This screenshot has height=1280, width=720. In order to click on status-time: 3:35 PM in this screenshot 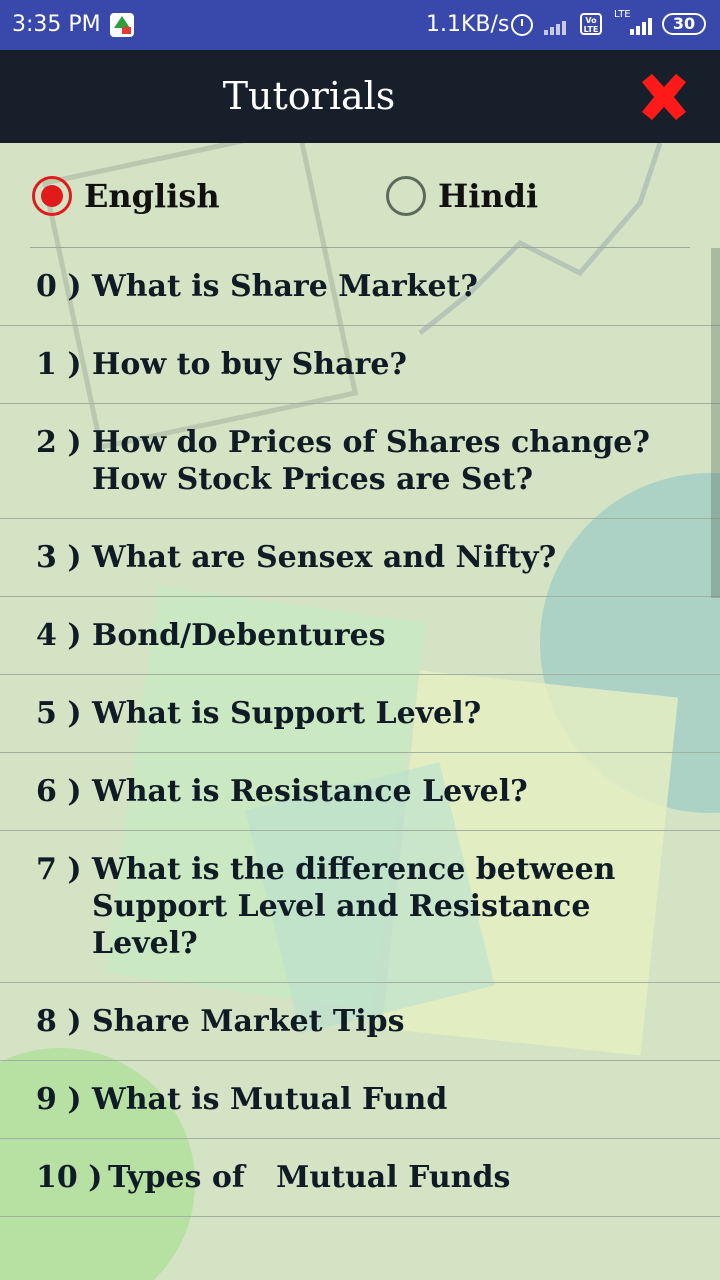, I will do `click(56, 24)`.